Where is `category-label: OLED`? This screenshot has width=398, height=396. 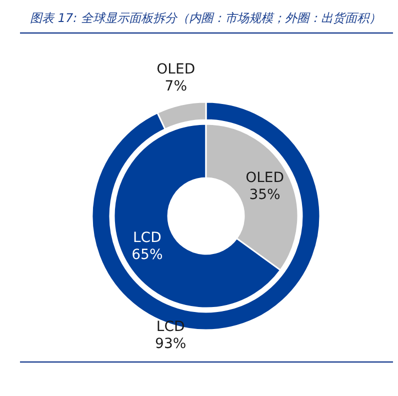 category-label: OLED is located at coordinates (265, 178).